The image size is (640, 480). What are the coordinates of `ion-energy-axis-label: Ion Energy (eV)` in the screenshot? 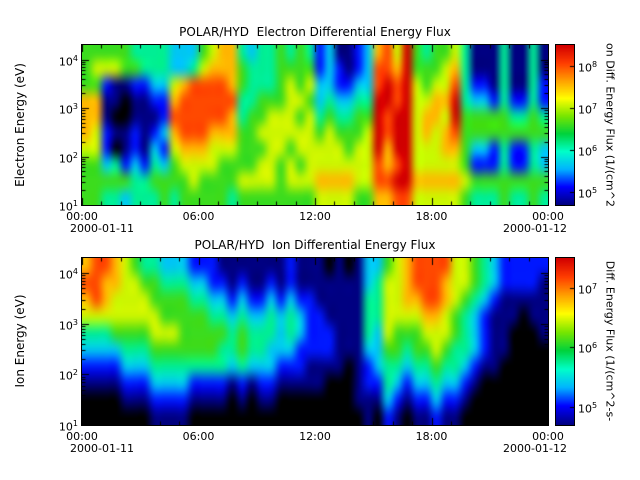 It's located at (20, 341).